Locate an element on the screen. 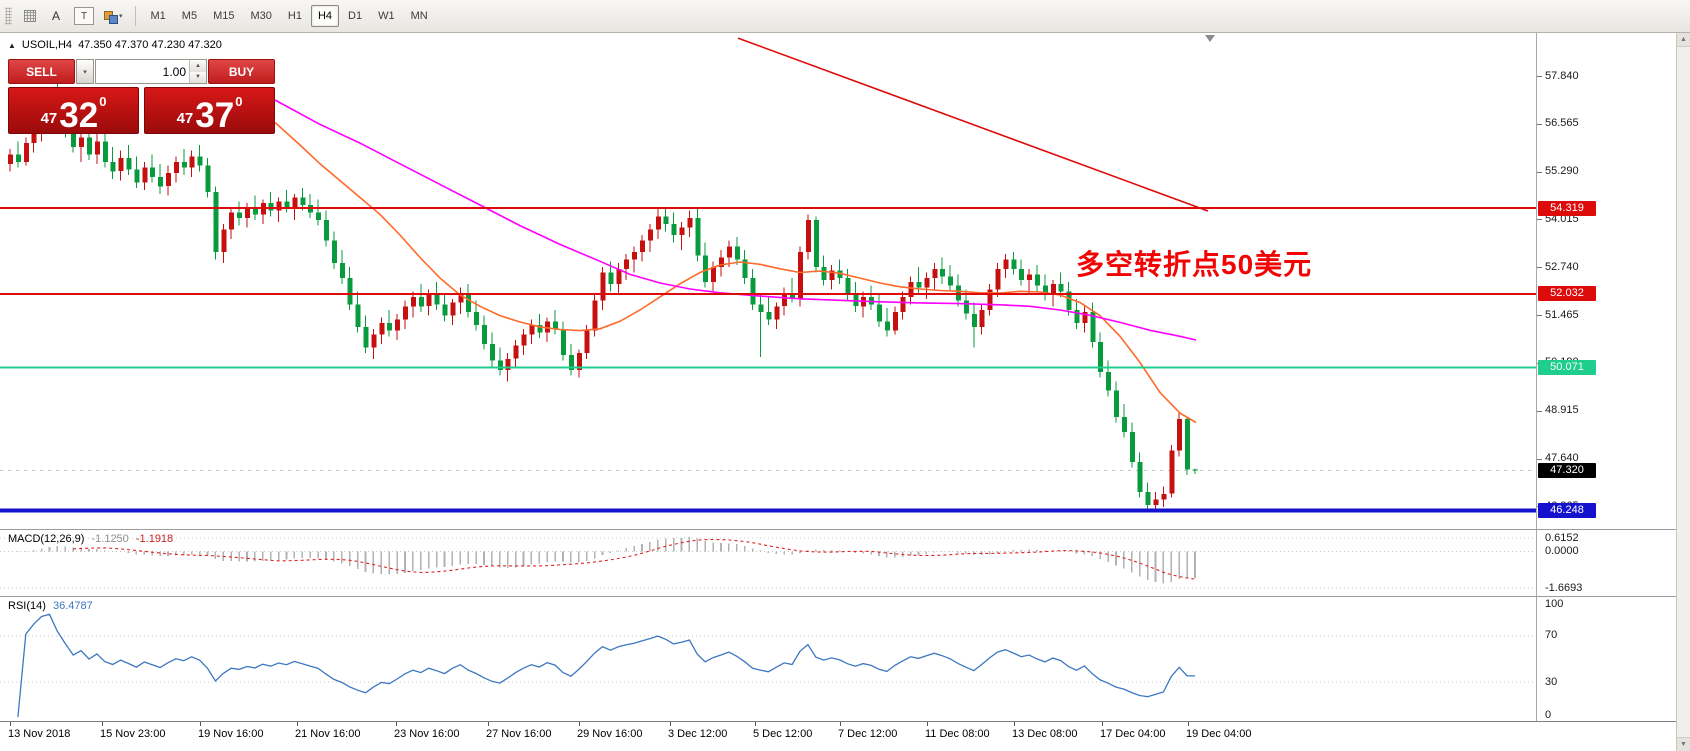 The height and width of the screenshot is (751, 1690). timeframe-button-MN: MN is located at coordinates (419, 16).